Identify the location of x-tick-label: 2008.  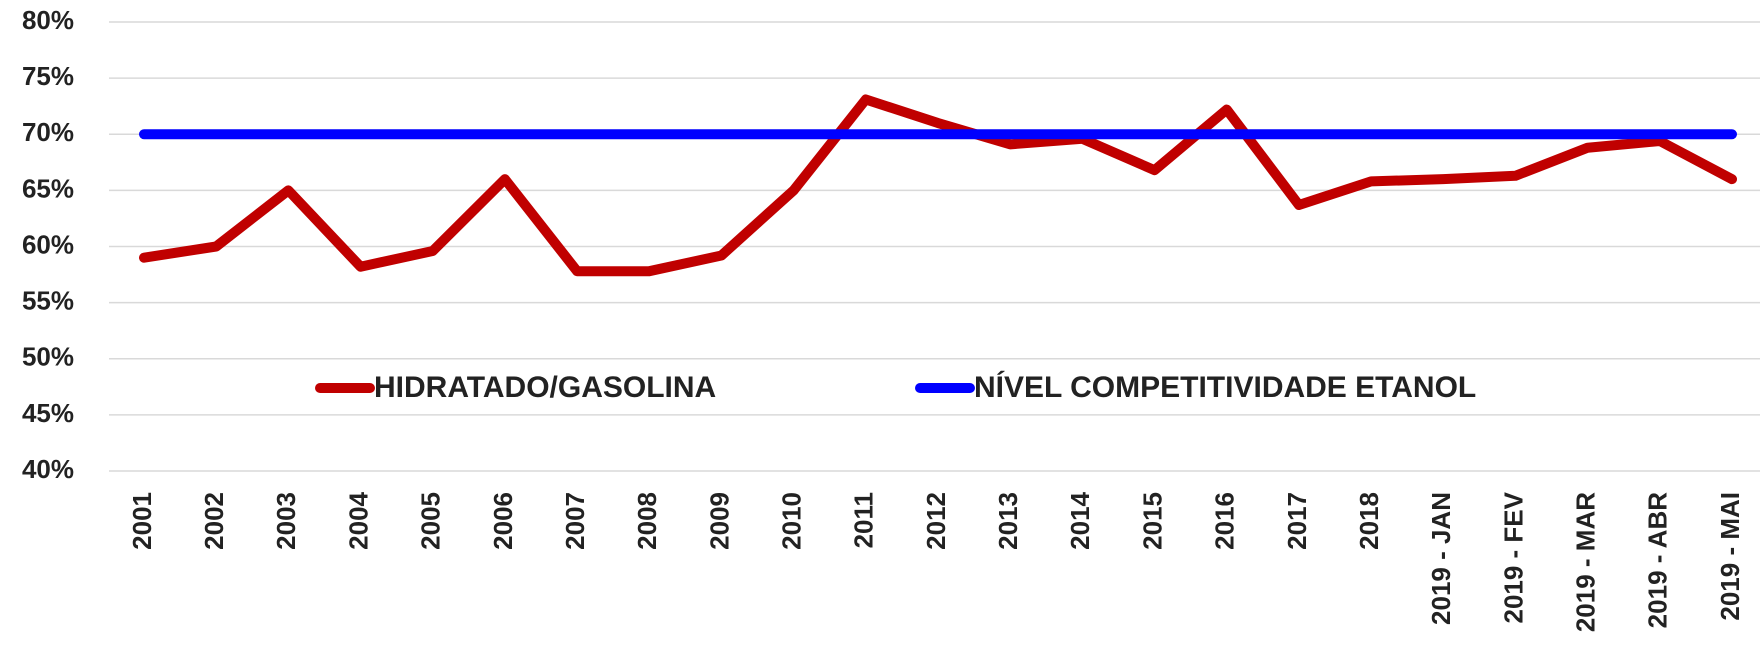
(647, 521).